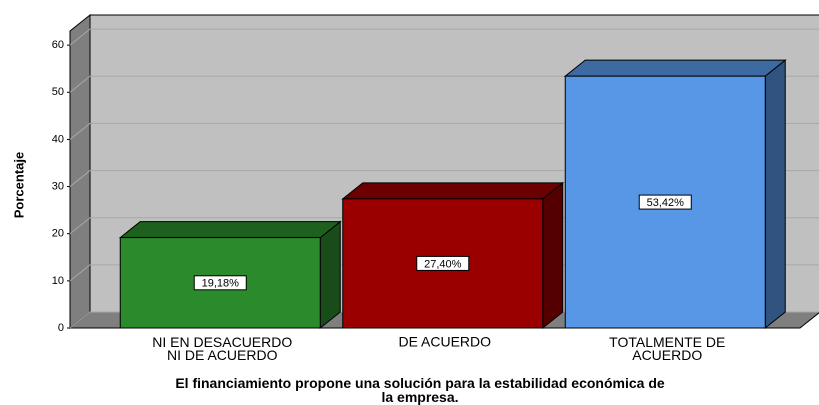 Image resolution: width=819 pixels, height=405 pixels. I want to click on left-wall, so click(80, 171).